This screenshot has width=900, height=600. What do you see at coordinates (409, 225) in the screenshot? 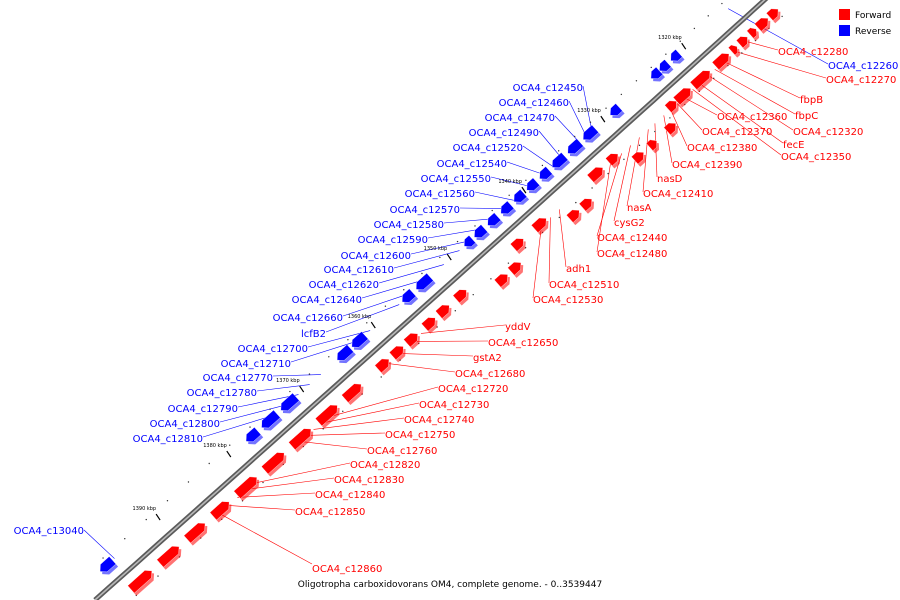
I see `gene-label: OCA4_c12580` at bounding box center [409, 225].